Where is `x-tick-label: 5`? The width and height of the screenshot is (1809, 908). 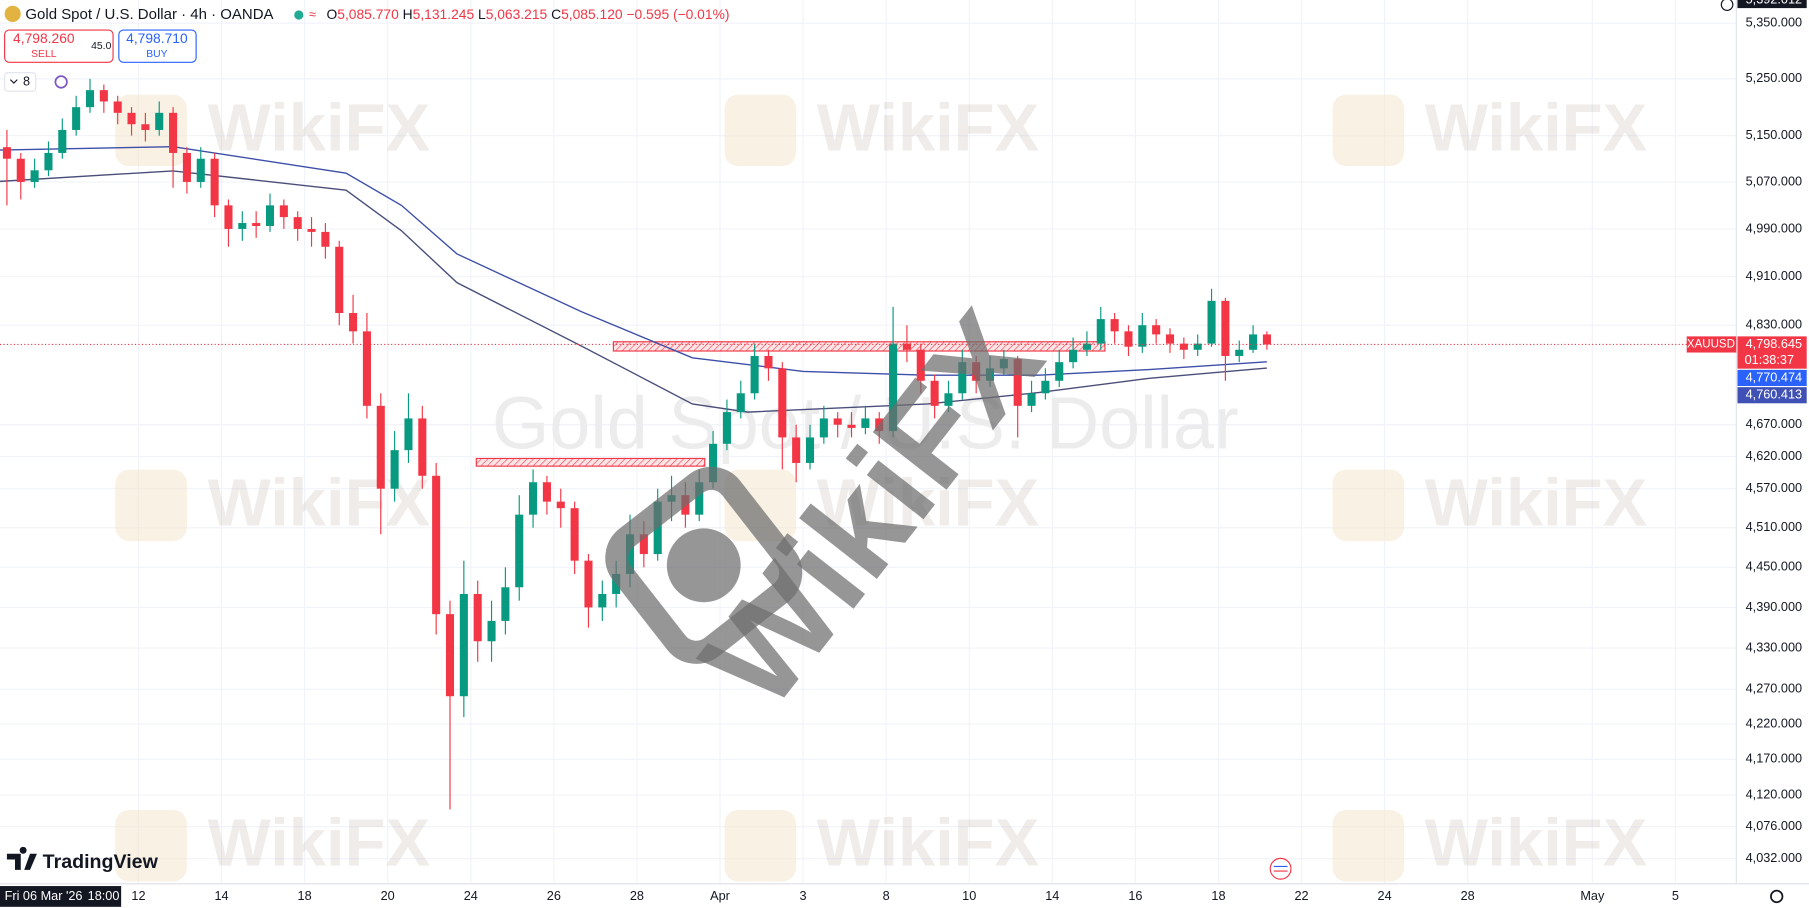
x-tick-label: 5 is located at coordinates (1675, 896).